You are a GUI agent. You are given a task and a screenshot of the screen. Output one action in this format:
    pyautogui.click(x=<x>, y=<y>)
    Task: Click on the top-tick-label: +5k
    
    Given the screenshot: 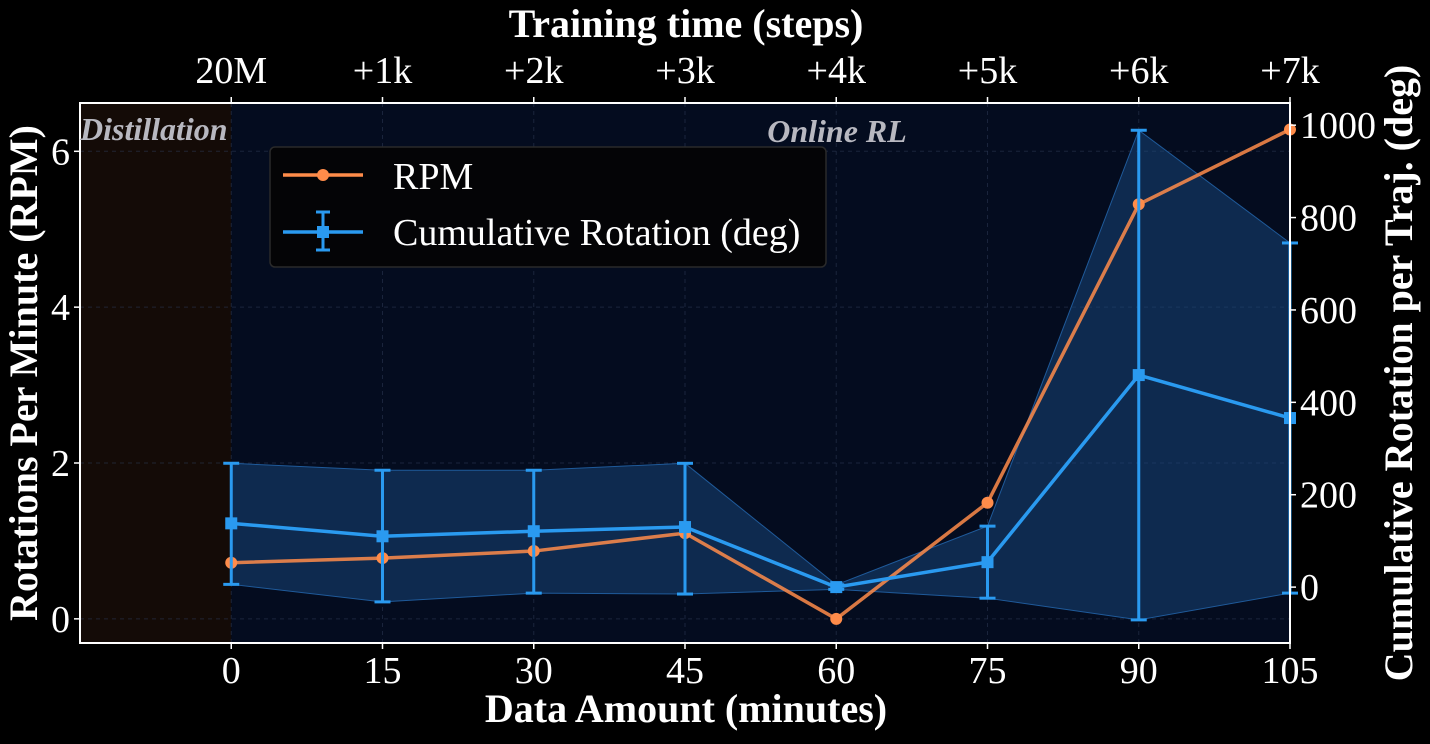 What is the action you would take?
    pyautogui.click(x=987, y=71)
    